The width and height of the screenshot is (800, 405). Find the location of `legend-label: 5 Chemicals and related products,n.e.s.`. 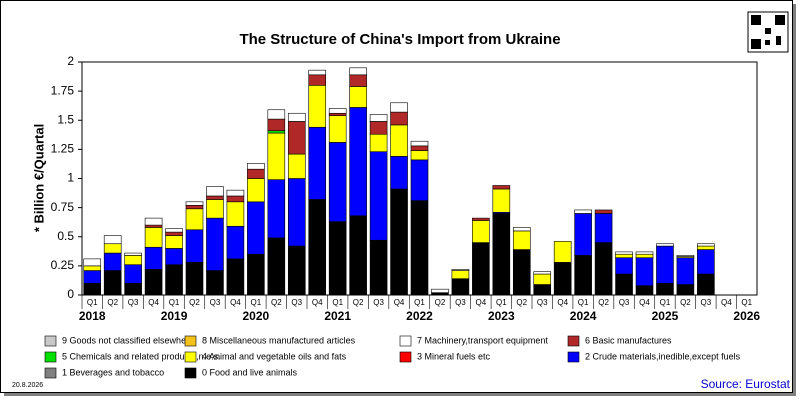

legend-label: 5 Chemicals and related products,n.e.s. is located at coordinates (141, 356).